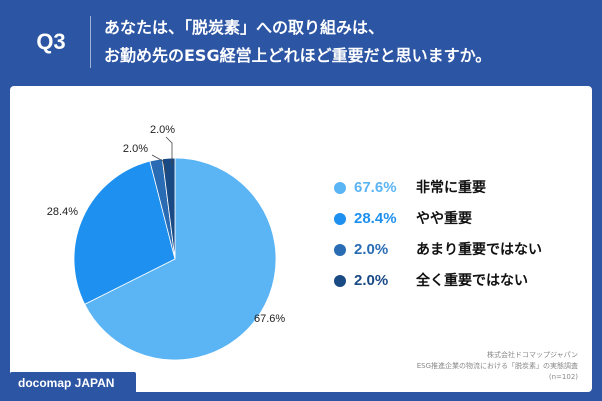  I want to click on brand-logo: docomap JAPAN, so click(73, 383).